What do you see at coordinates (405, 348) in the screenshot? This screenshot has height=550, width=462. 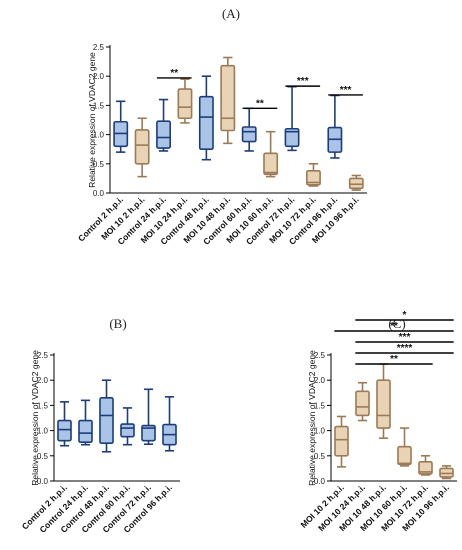 I see `significance-label: ****` at bounding box center [405, 348].